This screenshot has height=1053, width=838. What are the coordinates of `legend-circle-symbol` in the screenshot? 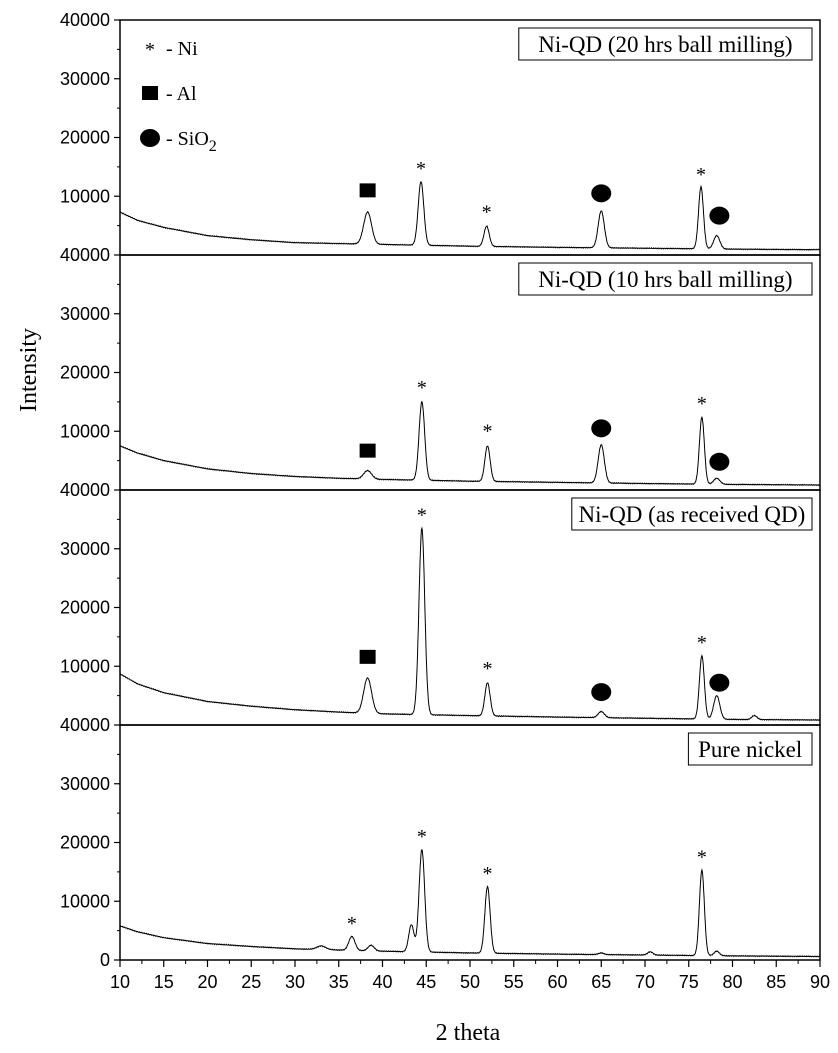 It's located at (150, 138).